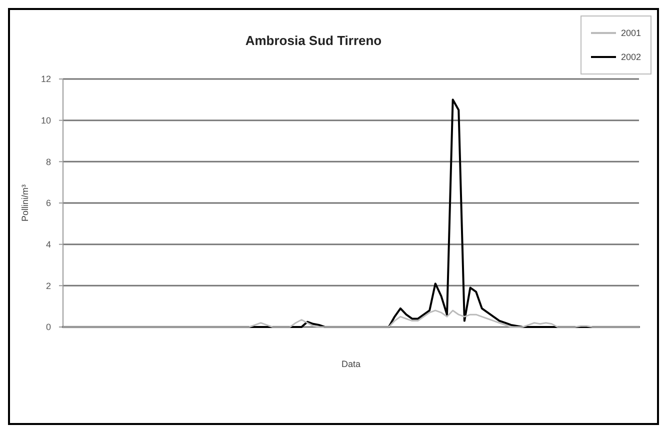 This screenshot has width=667, height=433. What do you see at coordinates (45, 79) in the screenshot?
I see `y-tick-label: 12` at bounding box center [45, 79].